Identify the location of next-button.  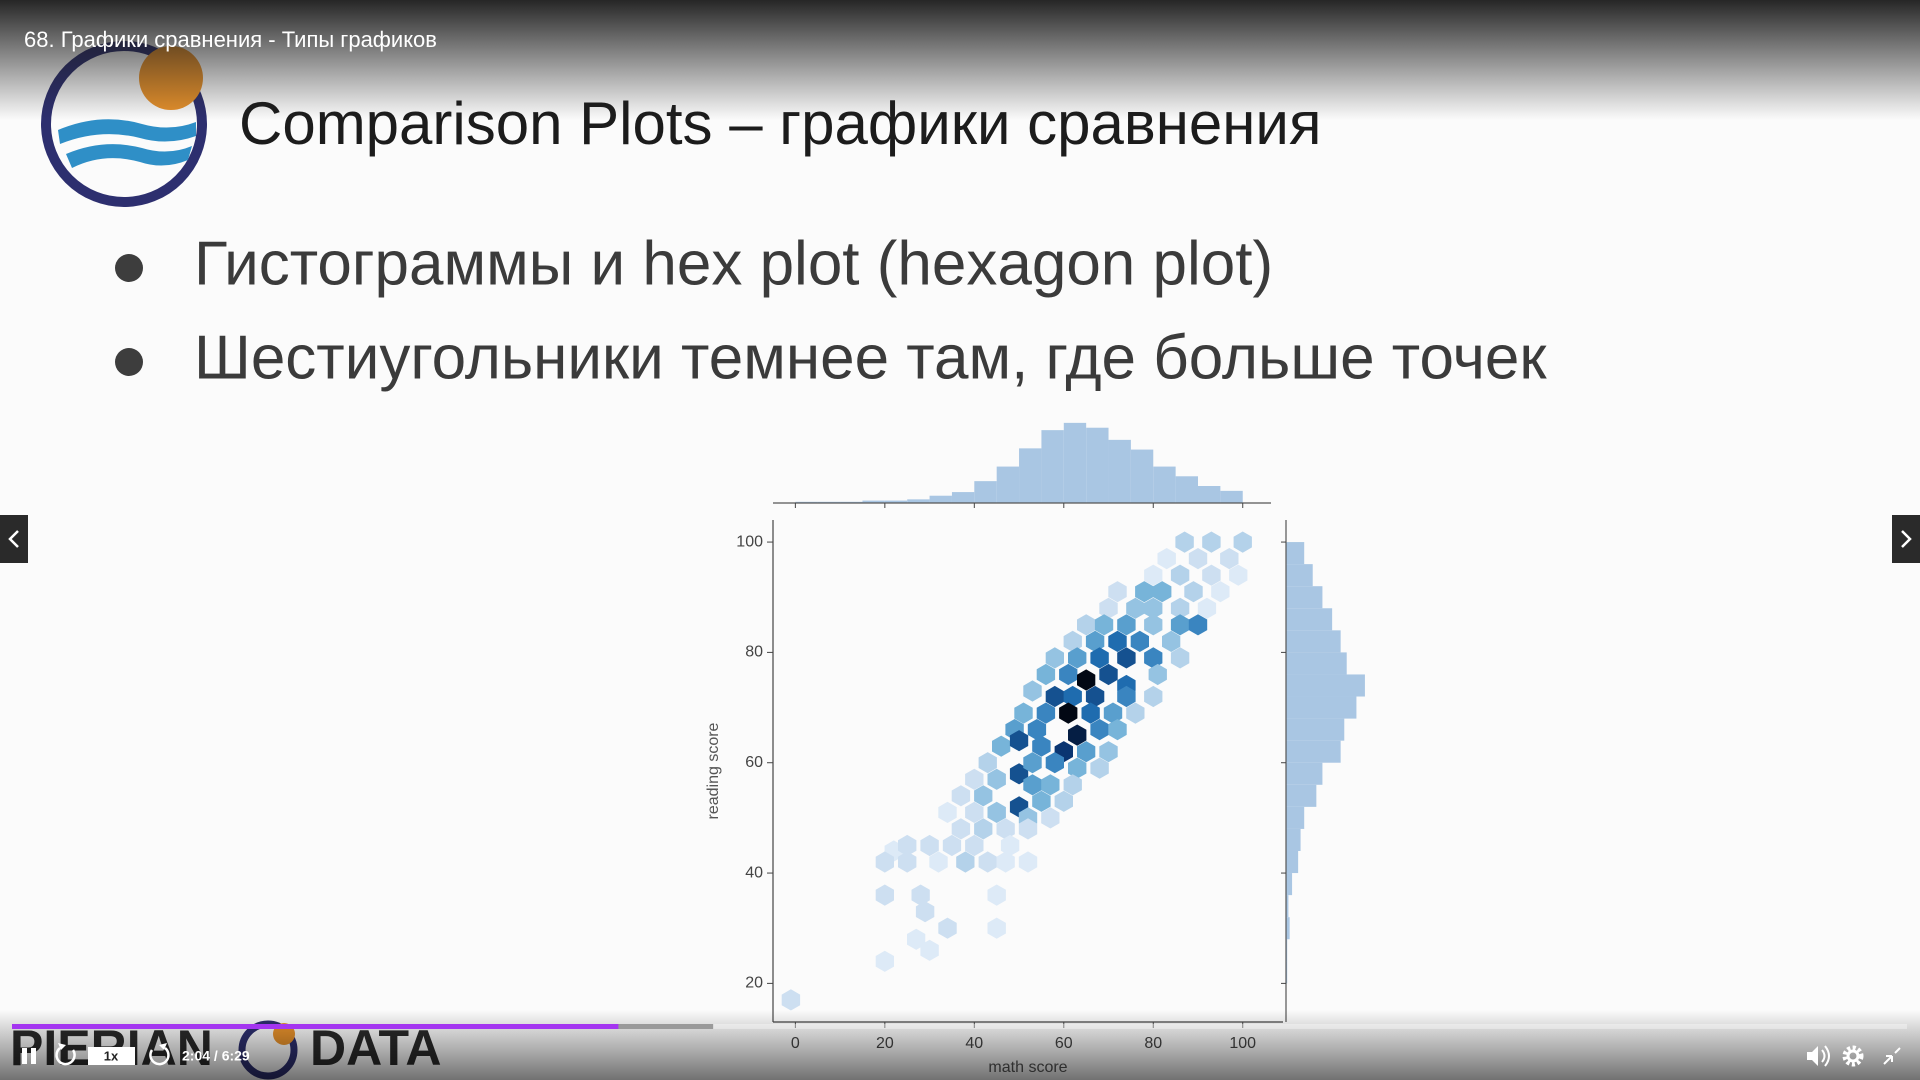
(1906, 539).